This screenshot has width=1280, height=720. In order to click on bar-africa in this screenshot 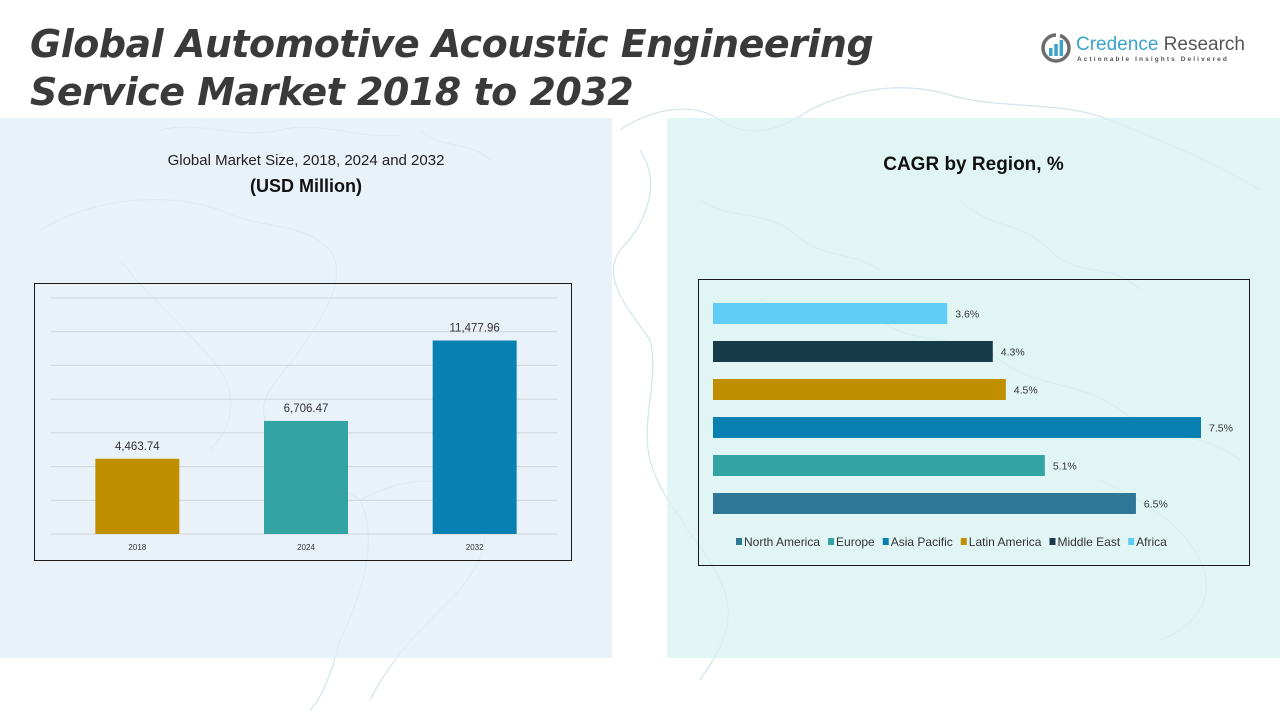, I will do `click(830, 313)`.